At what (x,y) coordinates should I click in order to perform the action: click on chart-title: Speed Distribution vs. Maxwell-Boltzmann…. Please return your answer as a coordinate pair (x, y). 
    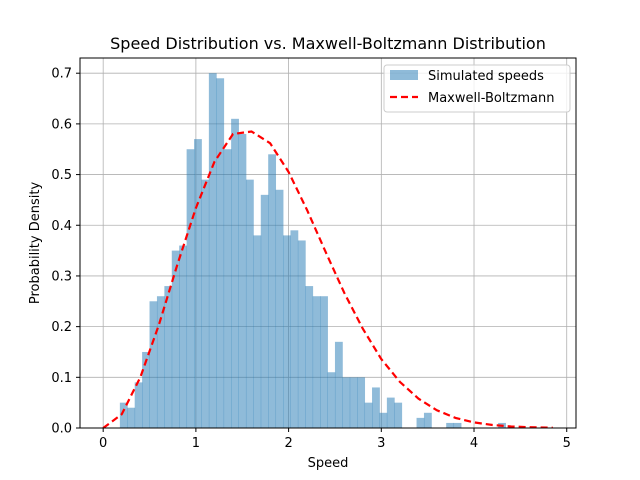
    Looking at the image, I should click on (328, 43).